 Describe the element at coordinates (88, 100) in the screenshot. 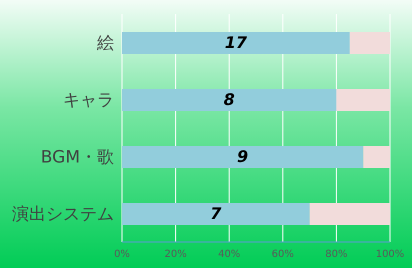

I see `y-tick-label: キャラ` at that location.